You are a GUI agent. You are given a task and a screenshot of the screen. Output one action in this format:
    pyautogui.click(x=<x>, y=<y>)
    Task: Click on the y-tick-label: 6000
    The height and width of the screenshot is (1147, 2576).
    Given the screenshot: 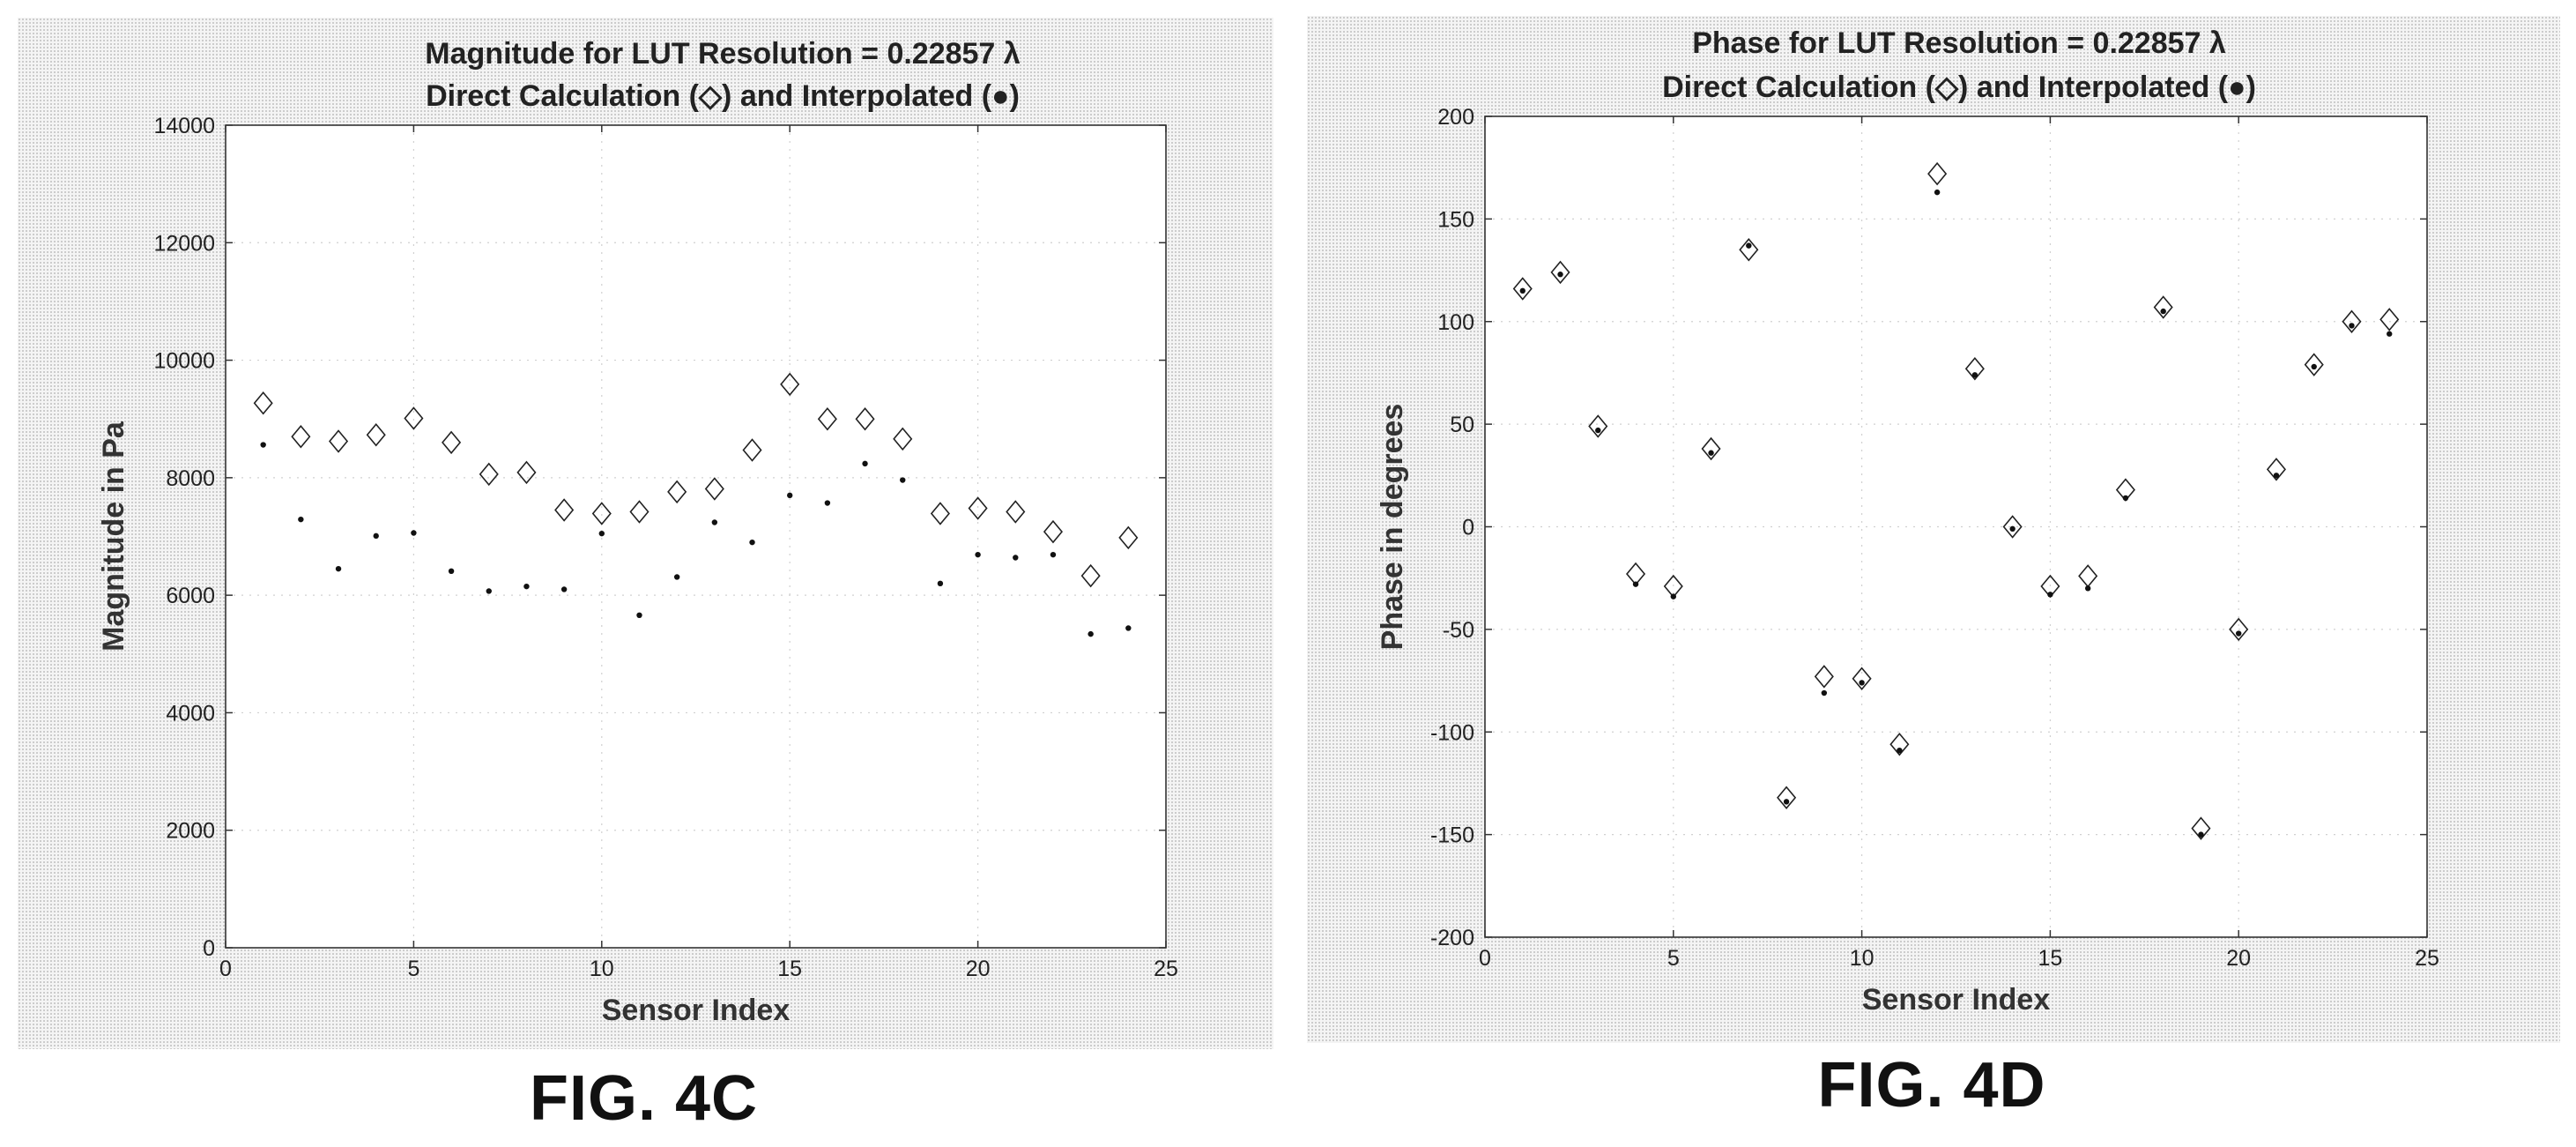 What is the action you would take?
    pyautogui.click(x=190, y=596)
    